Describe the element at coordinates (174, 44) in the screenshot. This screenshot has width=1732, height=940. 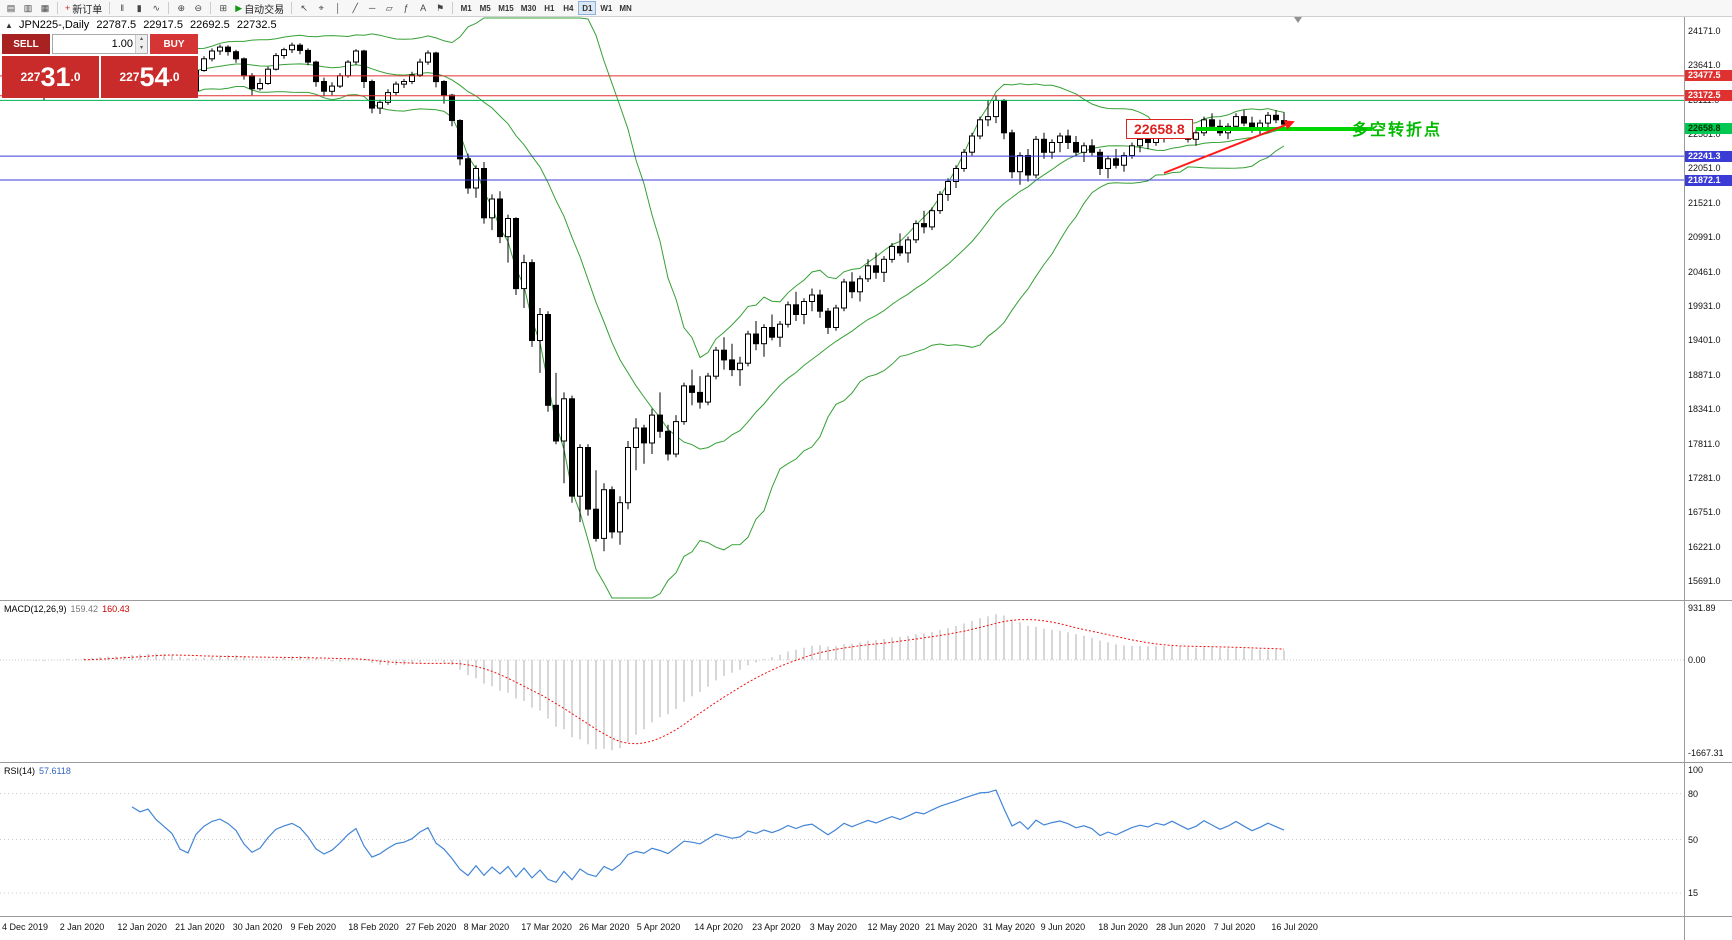
I see `buy-button: BUY` at that location.